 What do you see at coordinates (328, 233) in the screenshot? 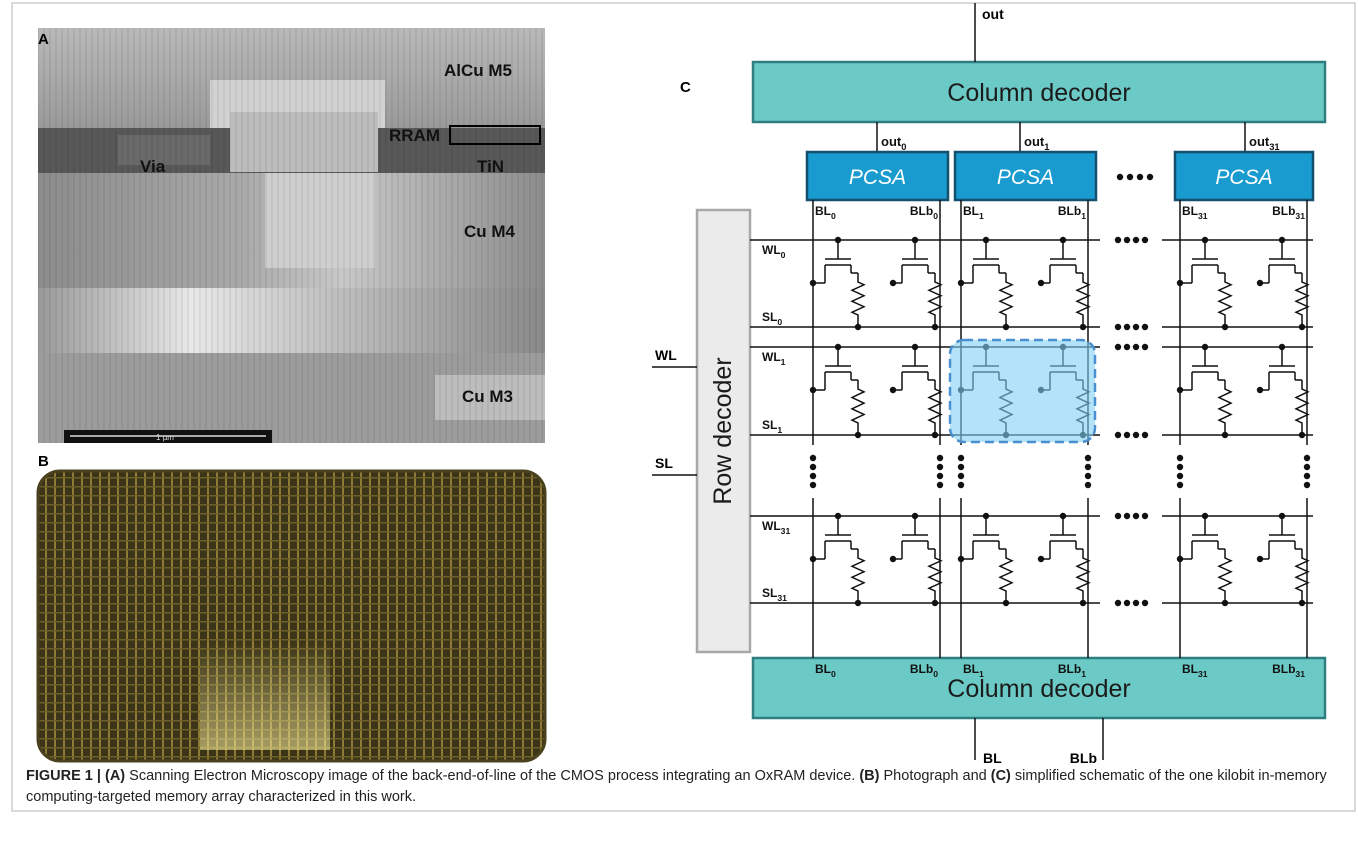
I see `sem-annotations: AlCu M5 RRAM TiN Via Cu M4 Cu M3` at bounding box center [328, 233].